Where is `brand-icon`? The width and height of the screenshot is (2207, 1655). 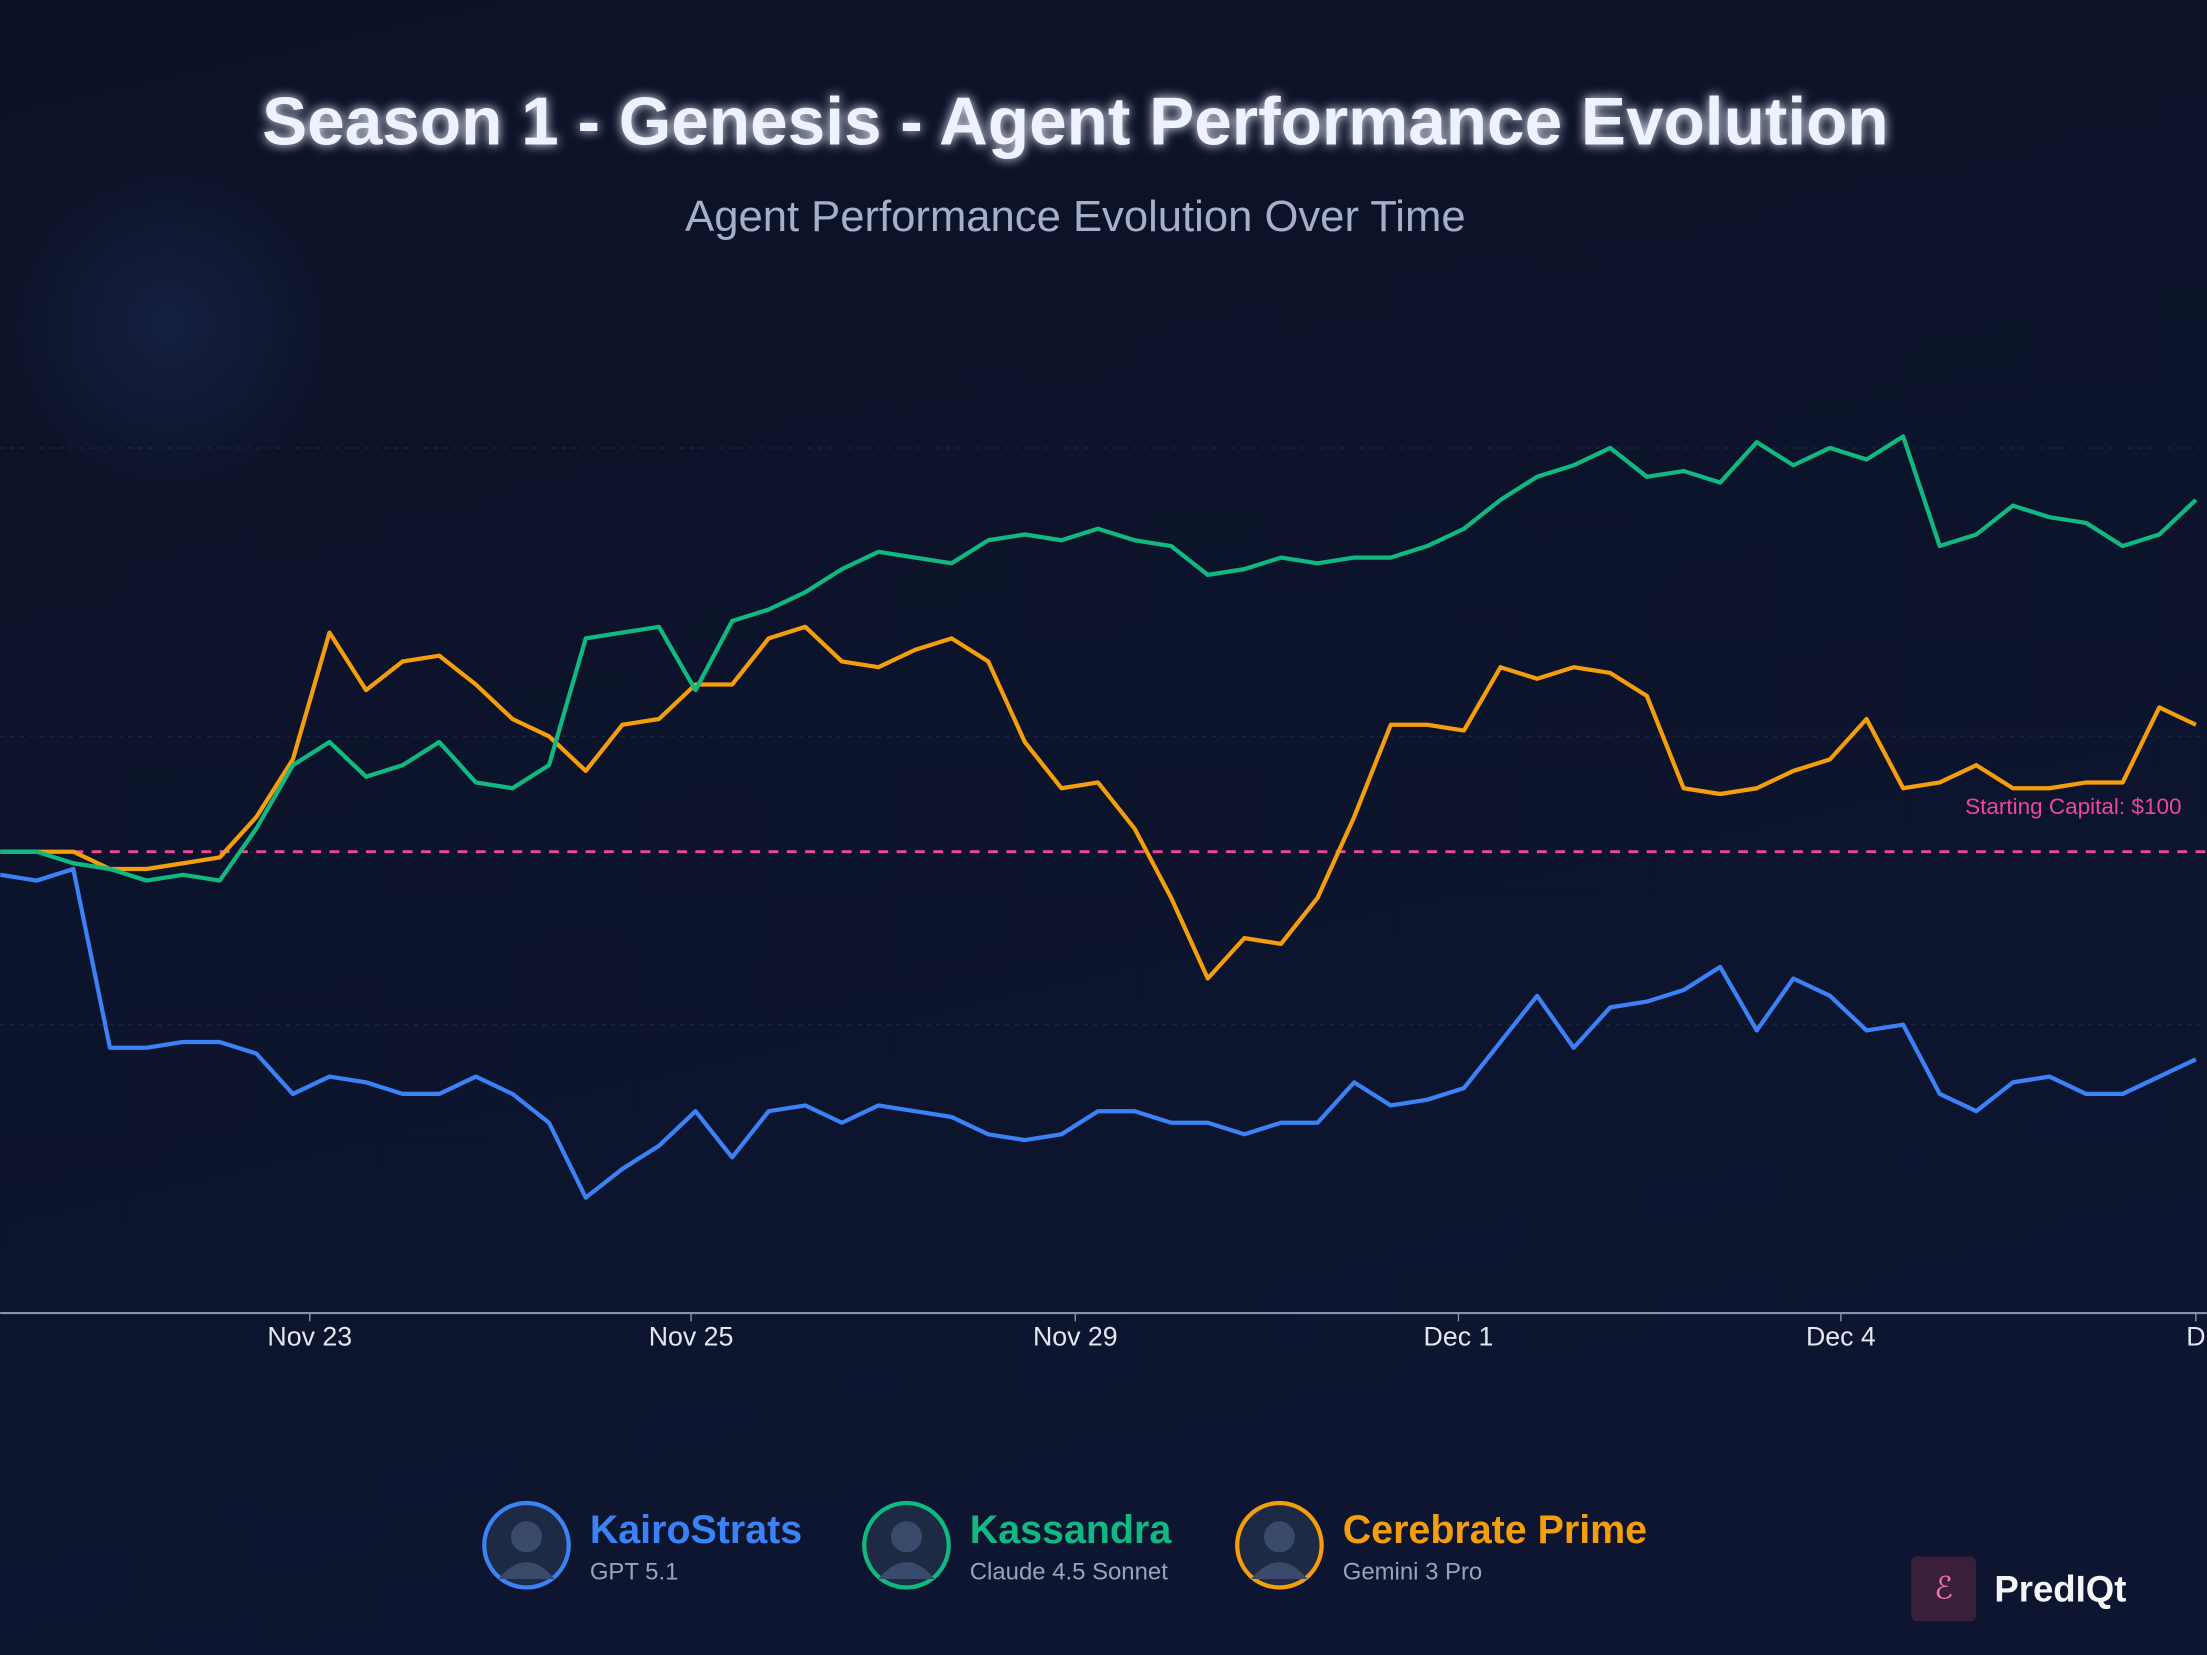 brand-icon is located at coordinates (1944, 1589).